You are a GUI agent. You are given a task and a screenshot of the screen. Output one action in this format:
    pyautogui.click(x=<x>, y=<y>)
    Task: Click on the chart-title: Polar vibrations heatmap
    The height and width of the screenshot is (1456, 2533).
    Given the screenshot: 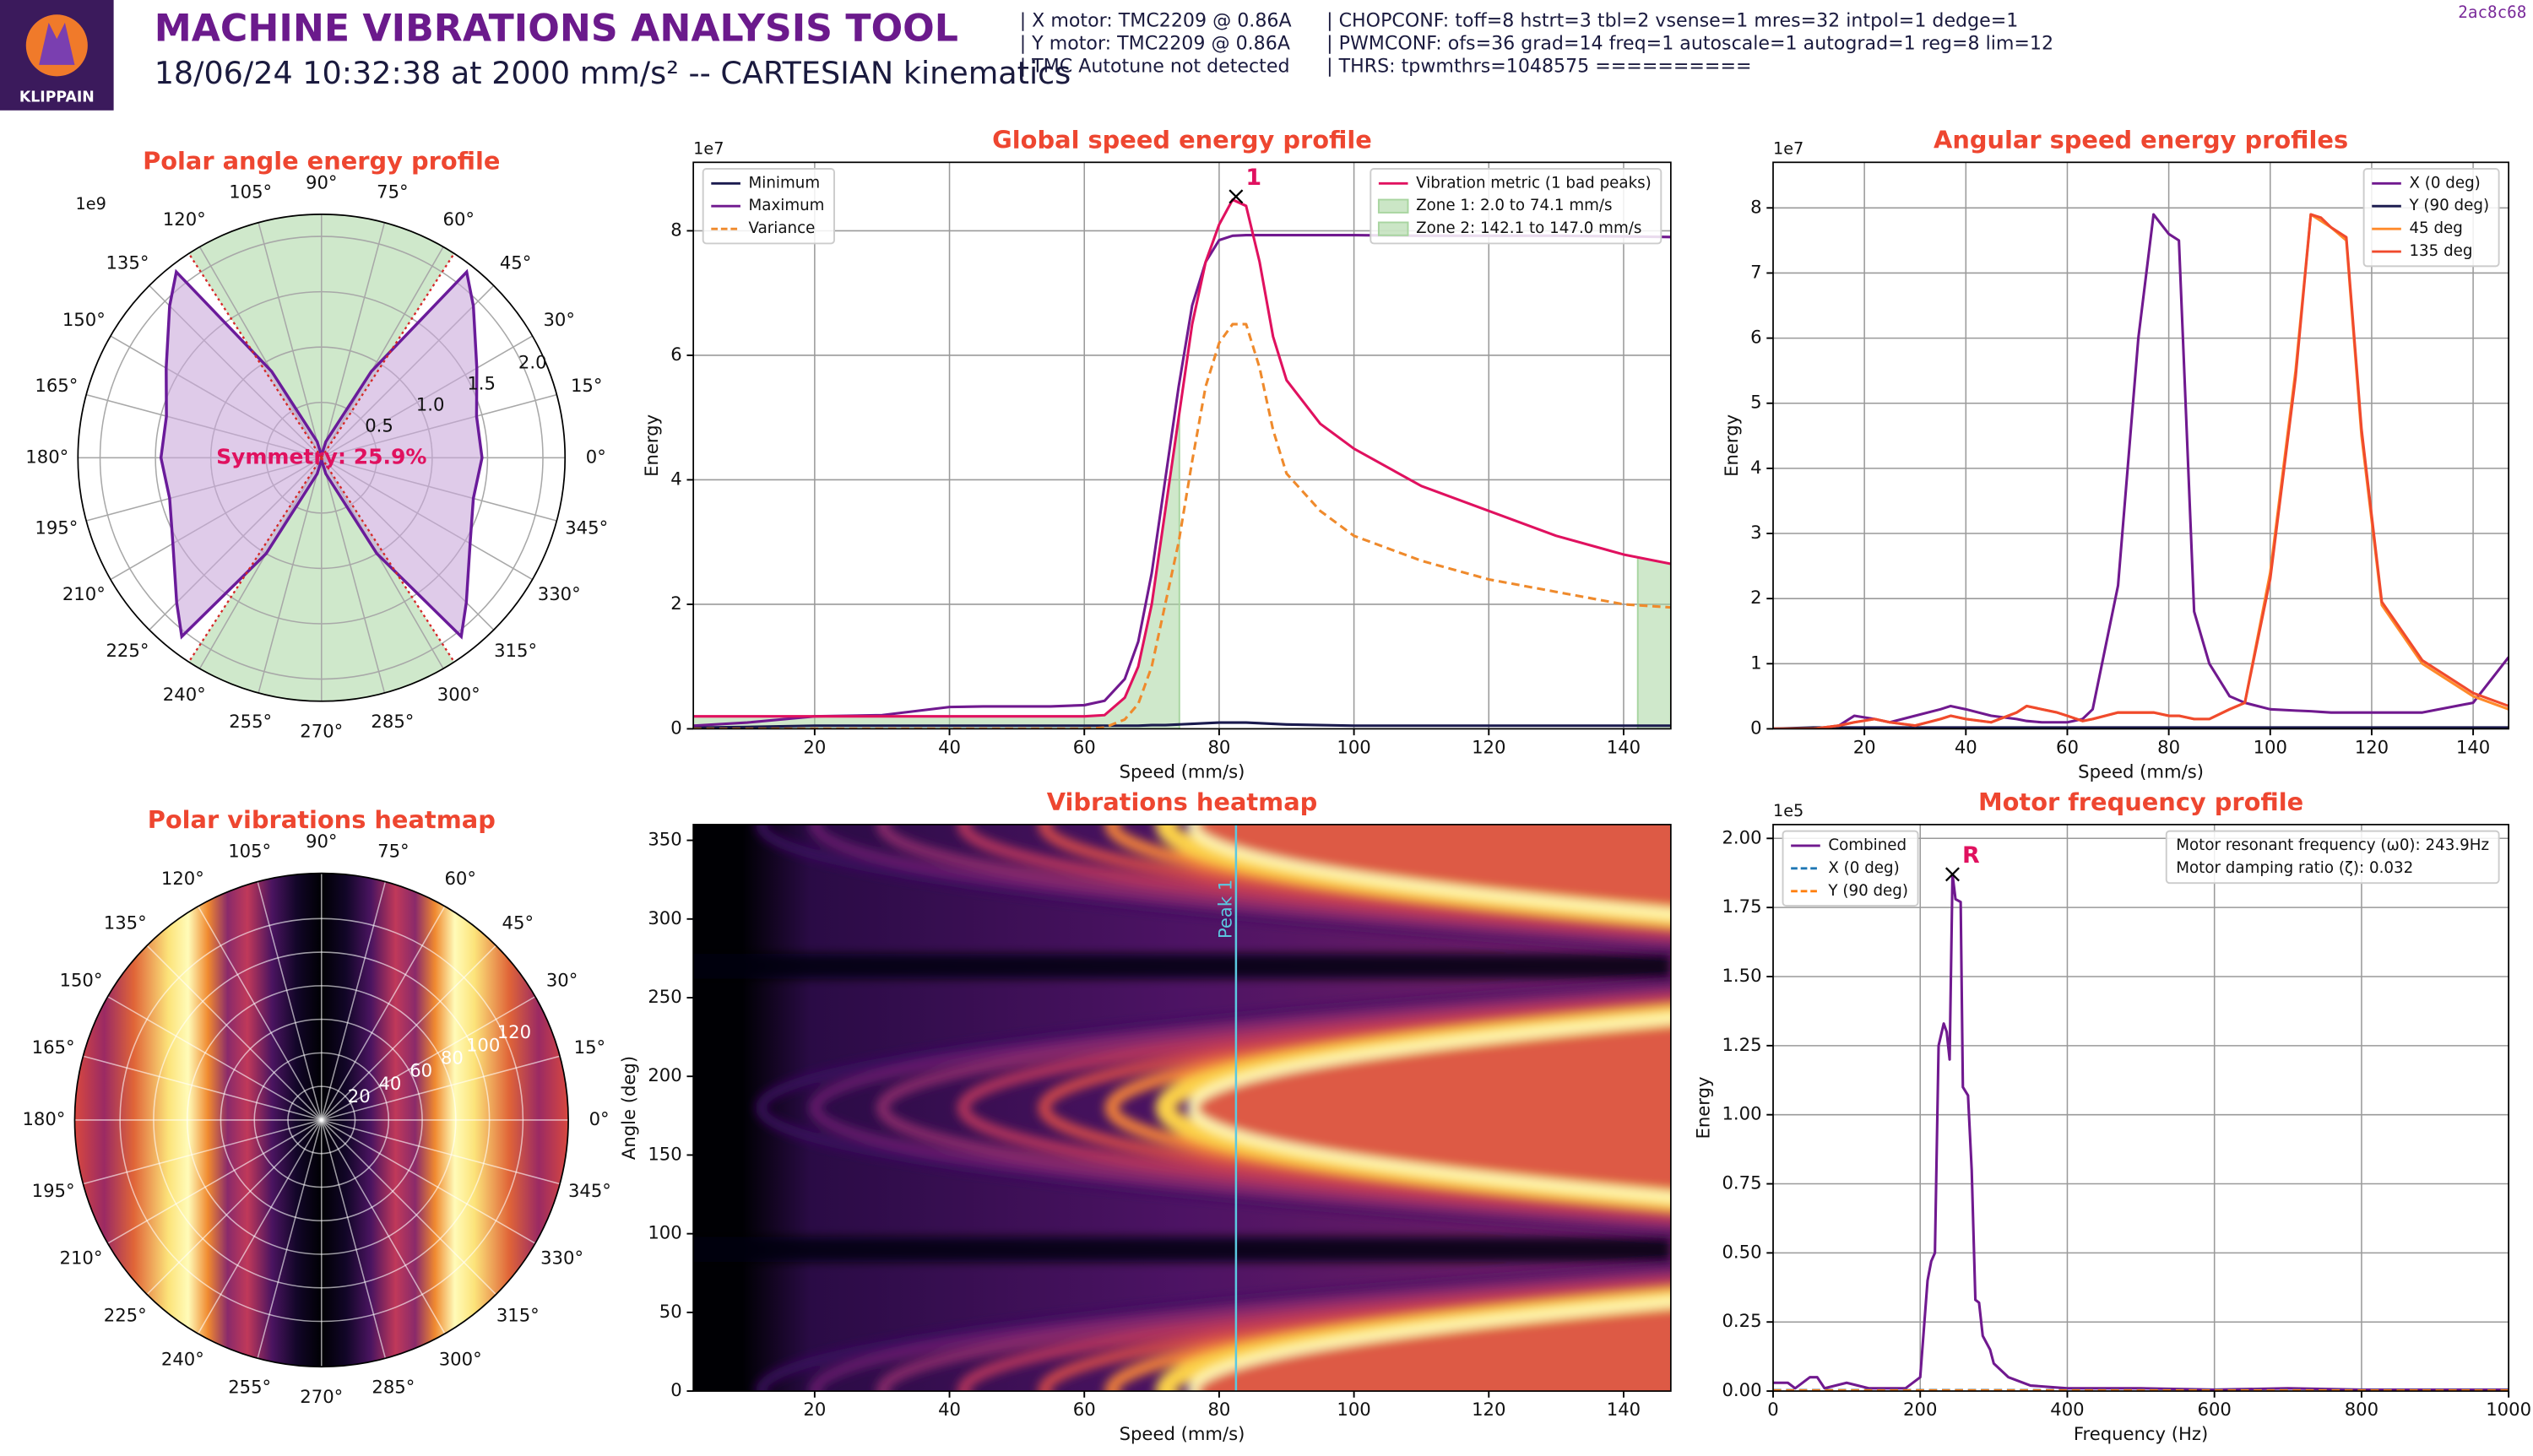 What is the action you would take?
    pyautogui.click(x=322, y=819)
    